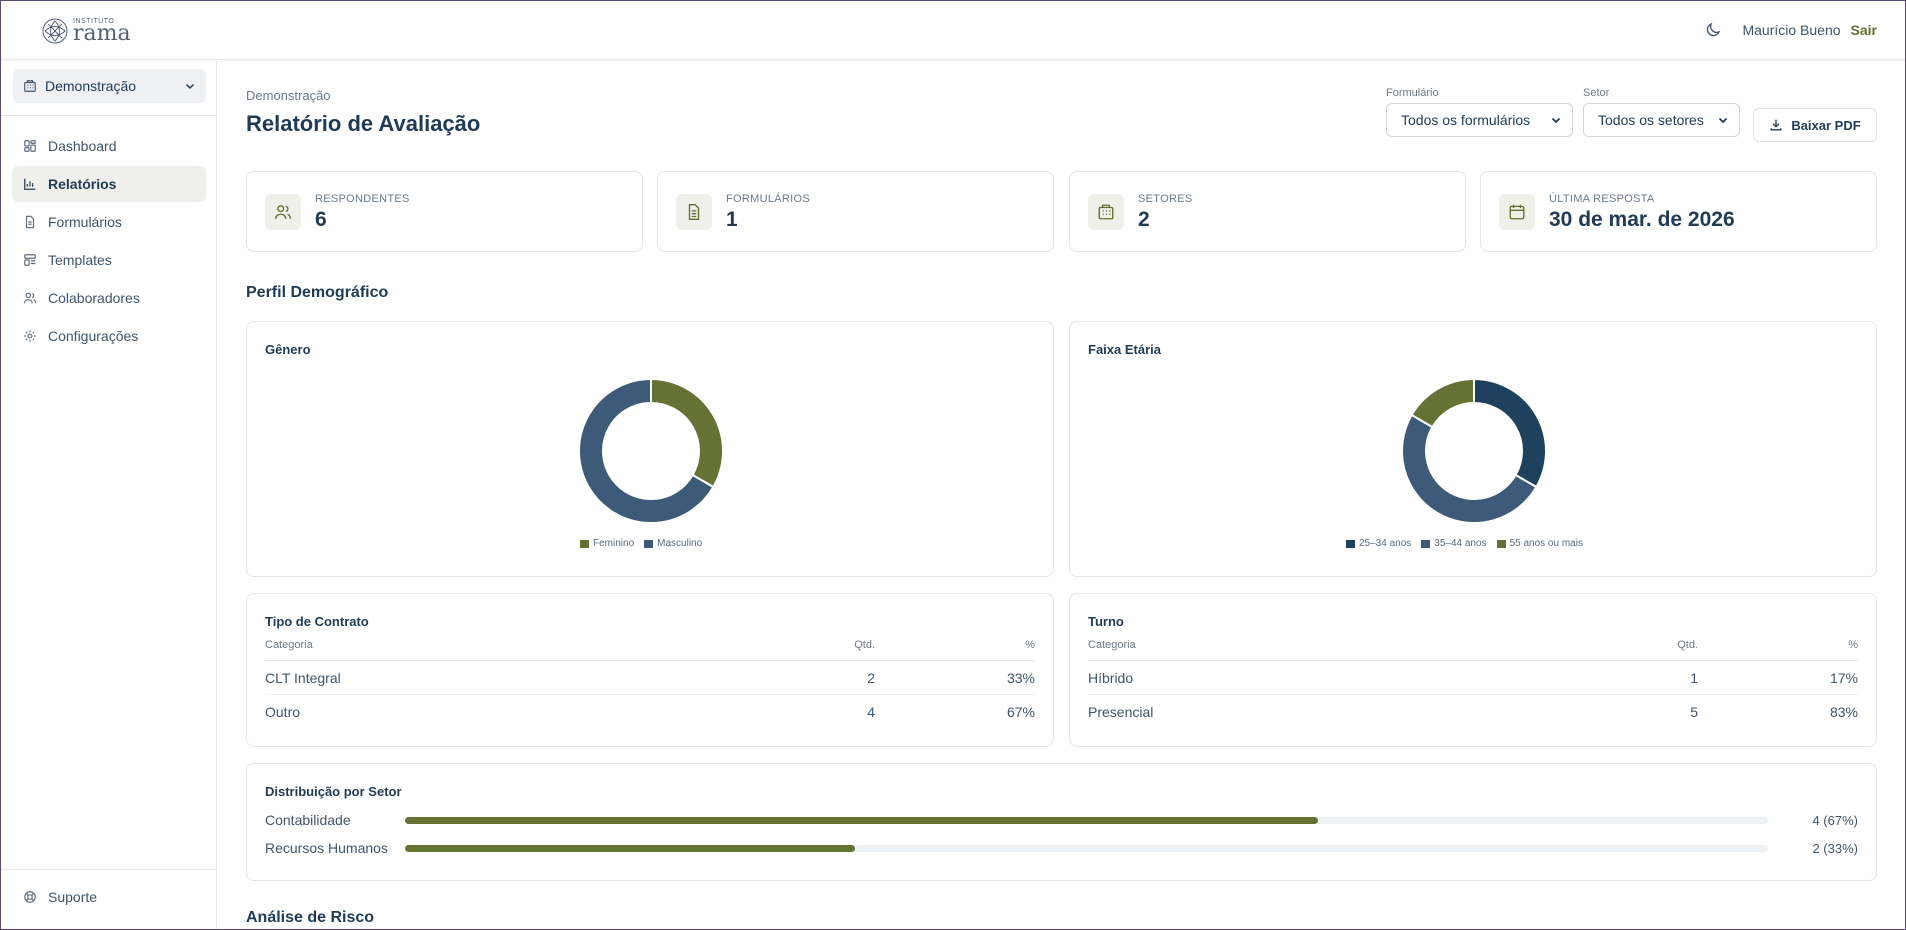  I want to click on stat-icon-box, so click(1106, 212).